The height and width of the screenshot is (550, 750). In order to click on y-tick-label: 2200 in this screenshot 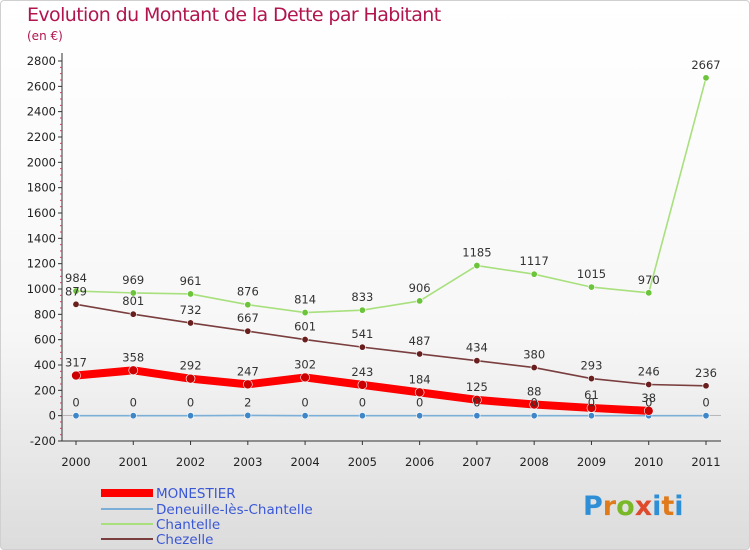, I will do `click(41, 137)`.